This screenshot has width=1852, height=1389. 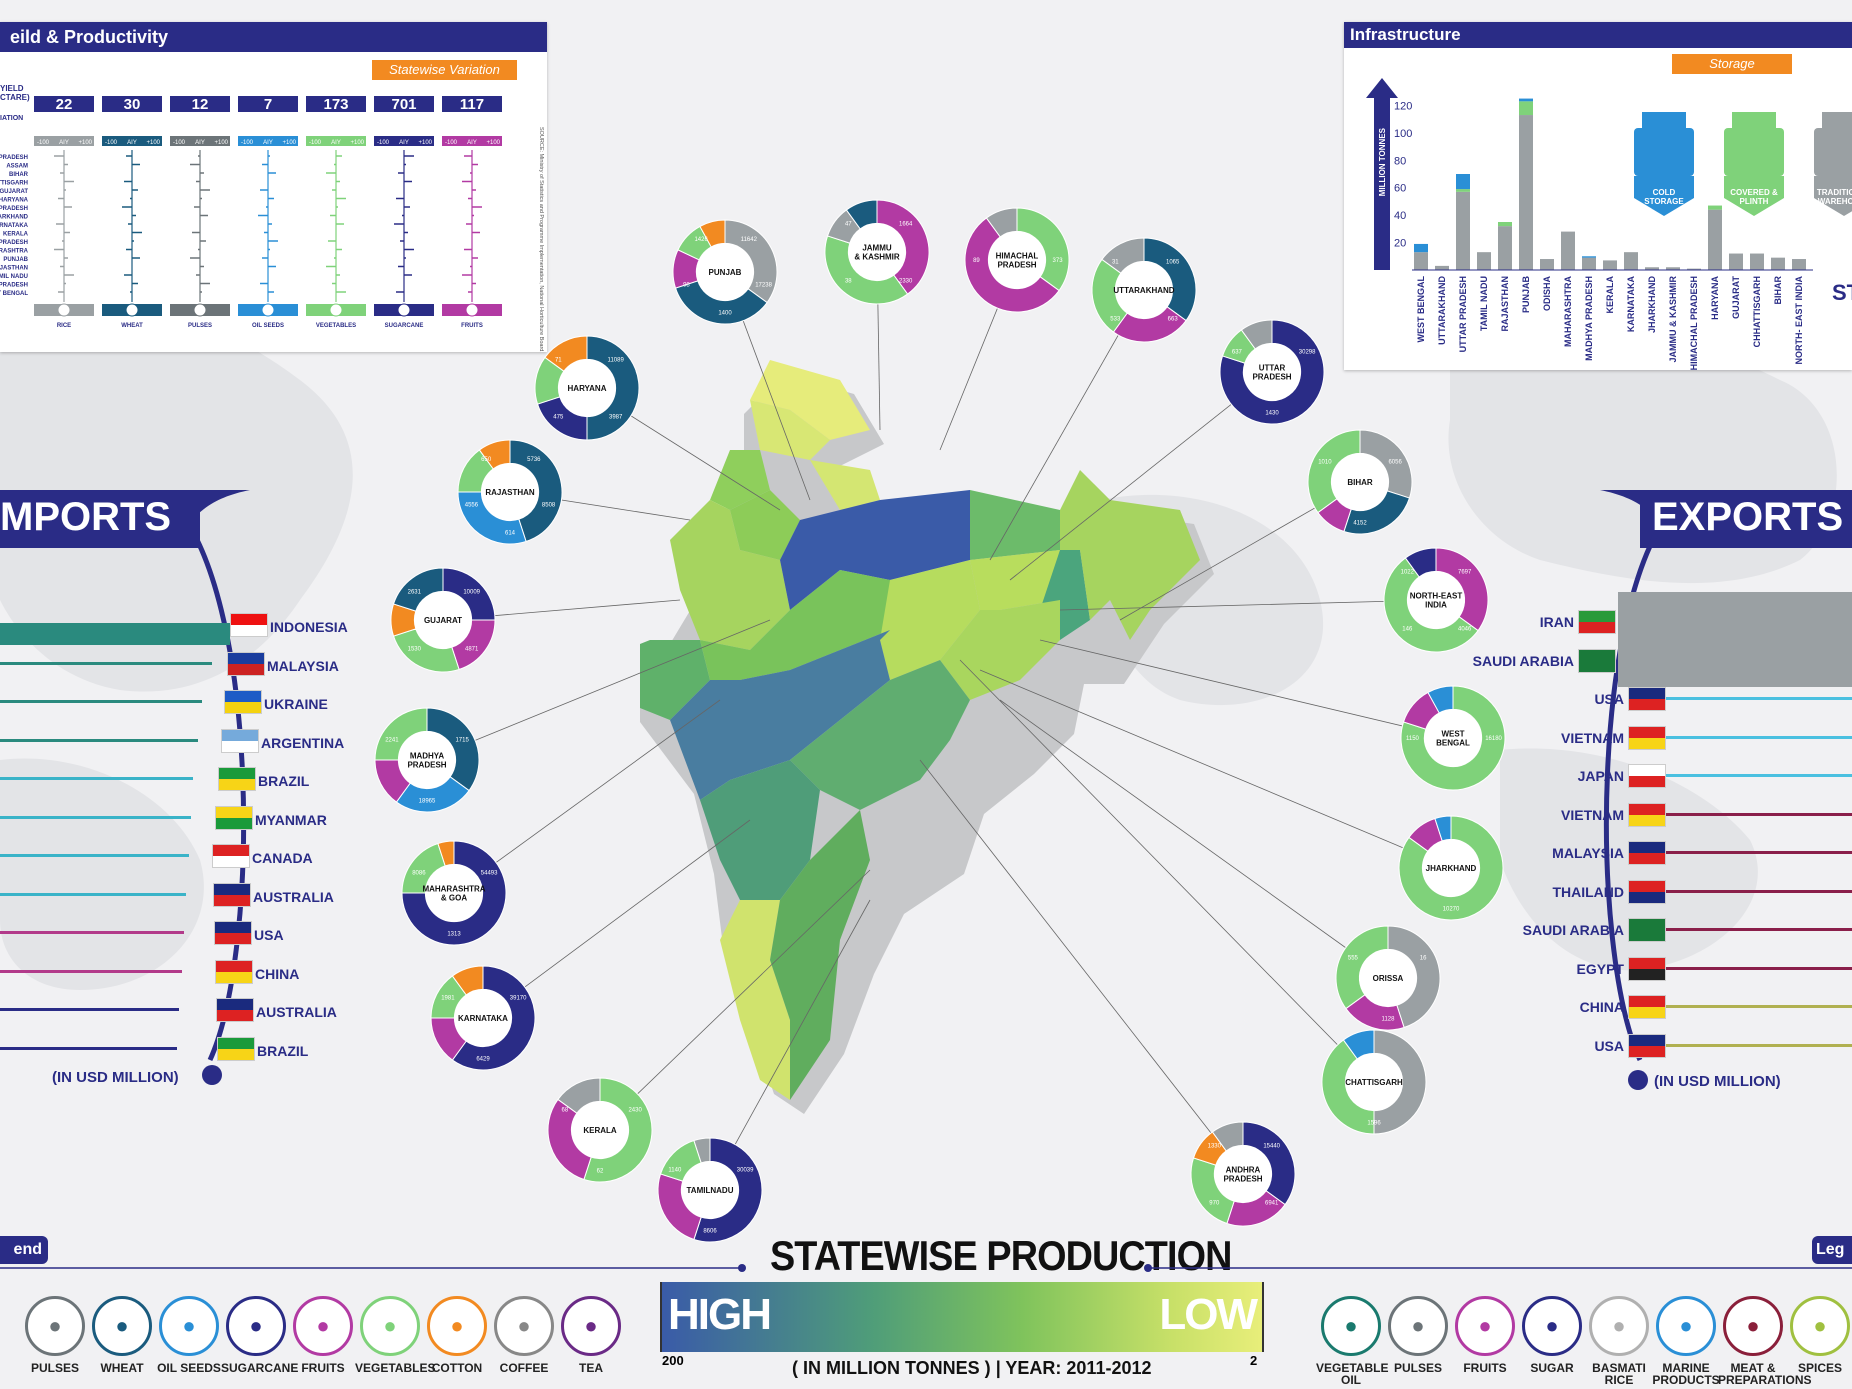 What do you see at coordinates (1421, 308) in the screenshot?
I see `x-tick: WEST BENGAL` at bounding box center [1421, 308].